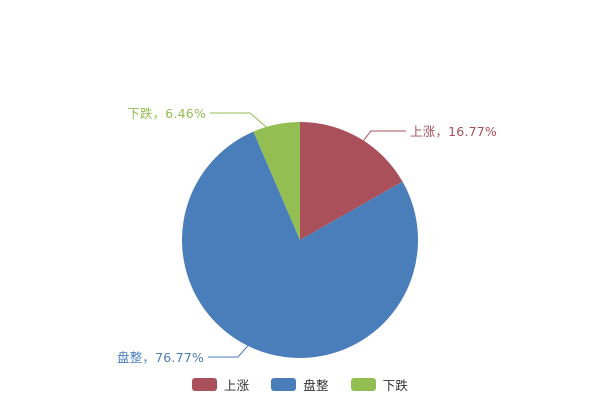 This screenshot has width=600, height=400. I want to click on legend-item-label: 盘整, so click(316, 385).